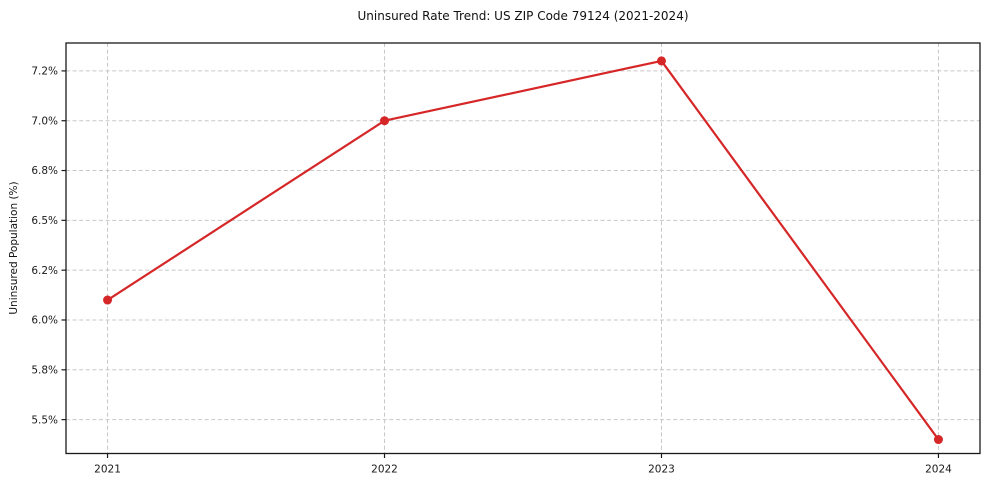  Describe the element at coordinates (44, 321) in the screenshot. I see `y-tick-label: 6.0%` at that location.